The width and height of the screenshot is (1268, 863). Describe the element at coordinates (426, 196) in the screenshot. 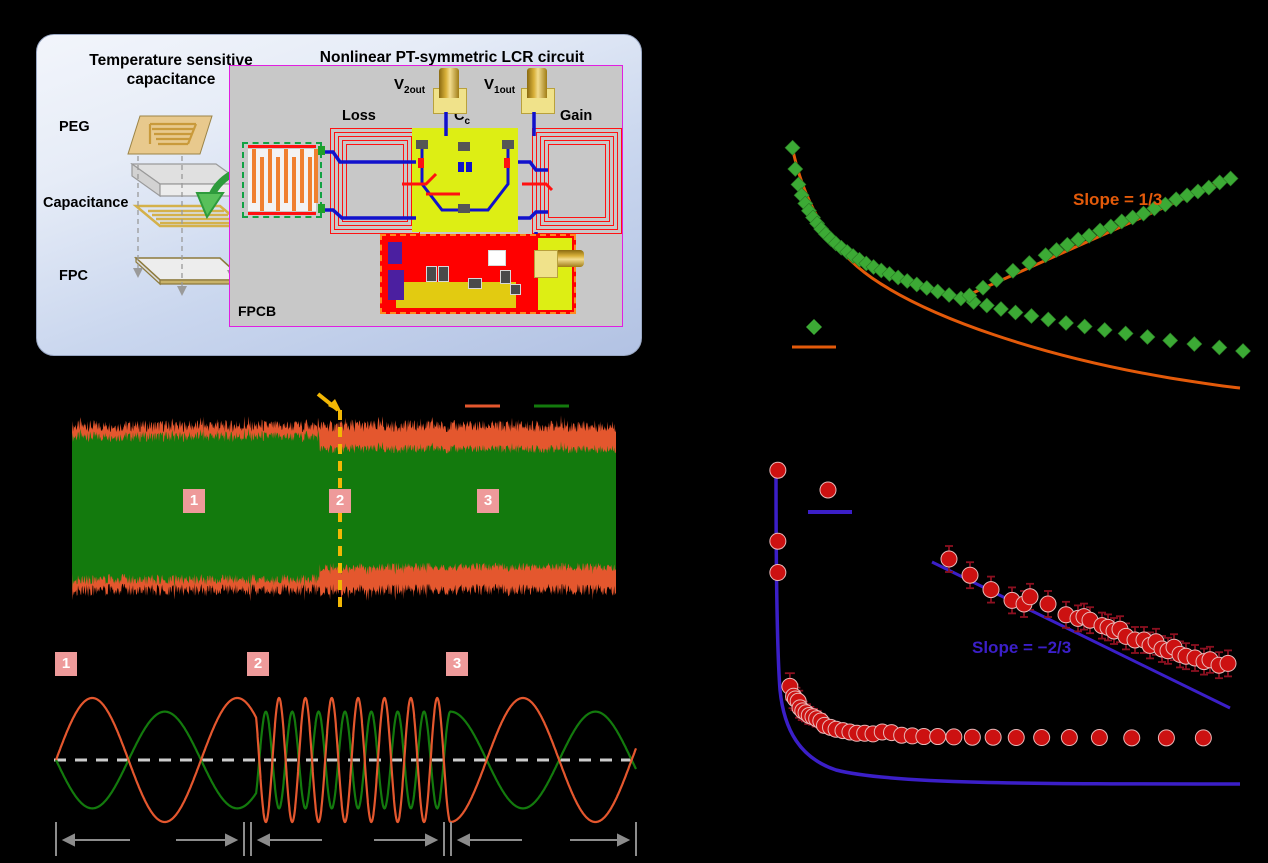

I see `pt-symmetric-circuit-box: FPCB Loss Cc` at that location.